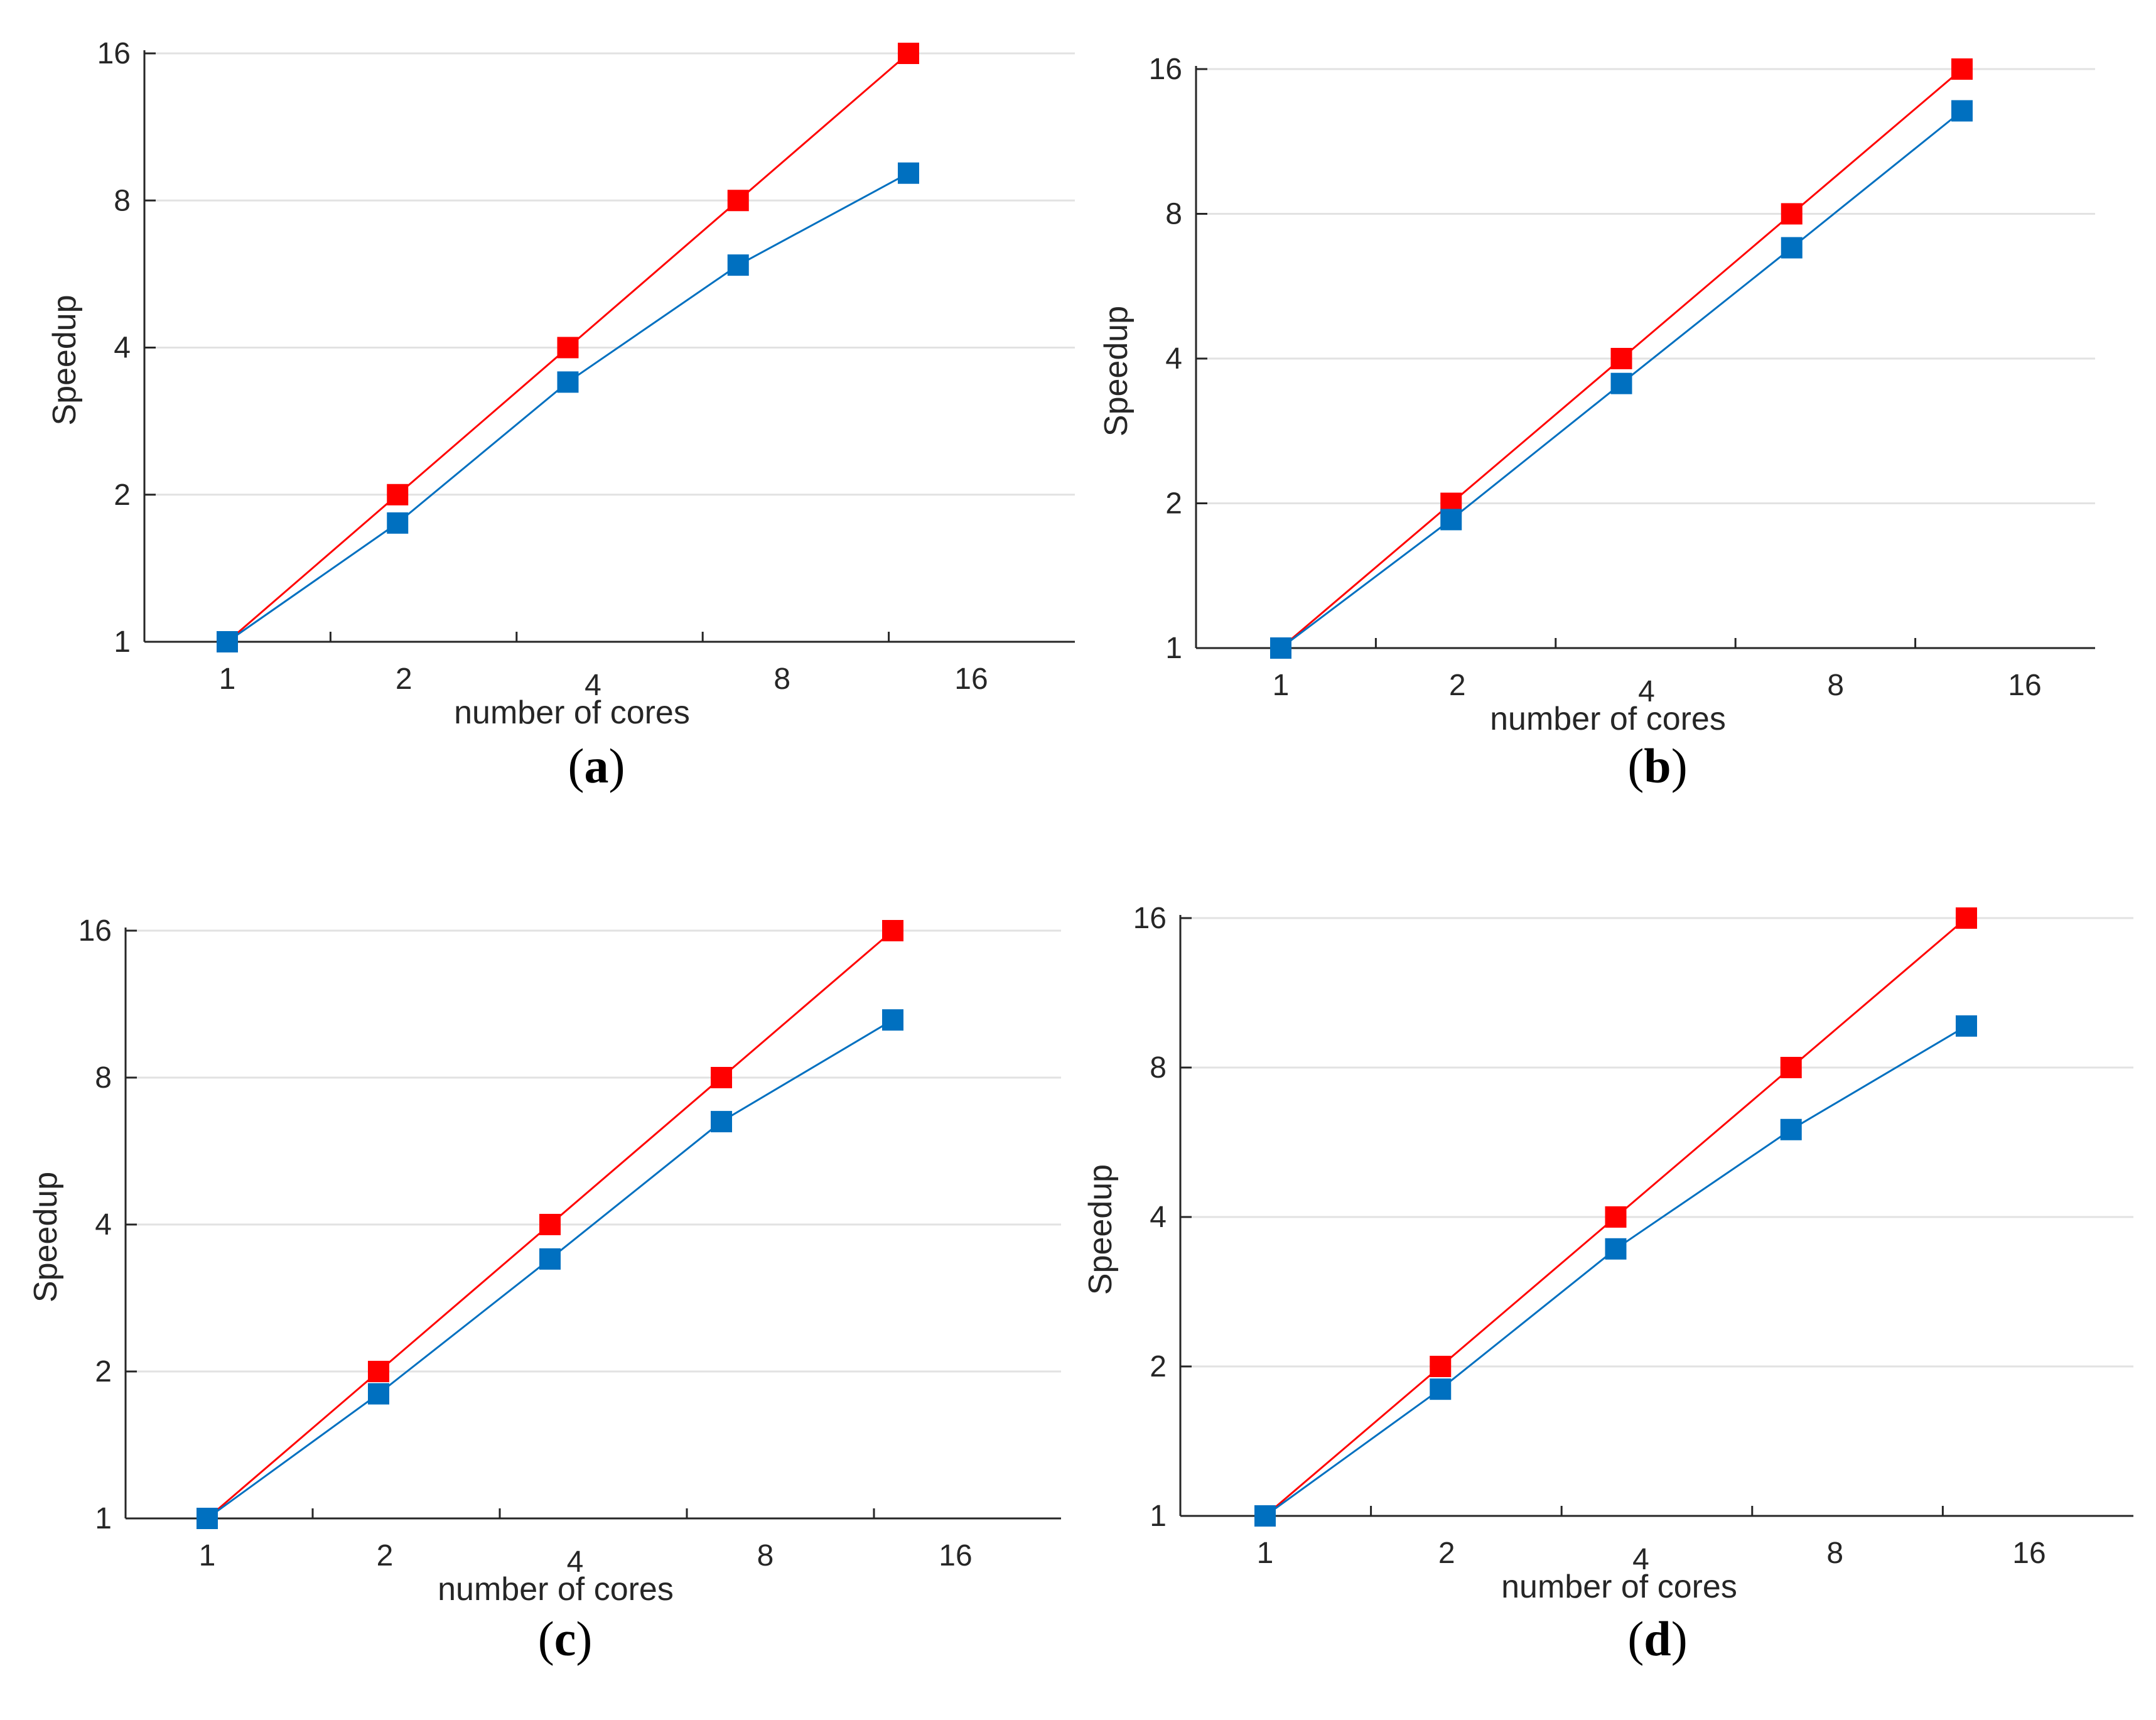  I want to click on caption-letter-a: a, so click(597, 765).